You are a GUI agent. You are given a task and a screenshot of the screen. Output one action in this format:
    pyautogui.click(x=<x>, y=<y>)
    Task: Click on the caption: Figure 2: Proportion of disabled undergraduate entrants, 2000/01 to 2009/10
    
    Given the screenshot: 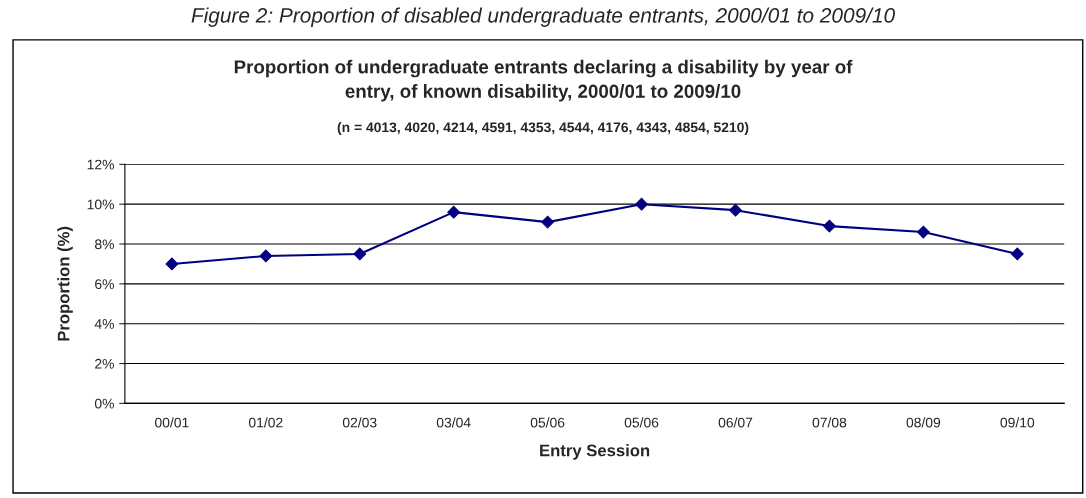 What is the action you would take?
    pyautogui.click(x=543, y=17)
    